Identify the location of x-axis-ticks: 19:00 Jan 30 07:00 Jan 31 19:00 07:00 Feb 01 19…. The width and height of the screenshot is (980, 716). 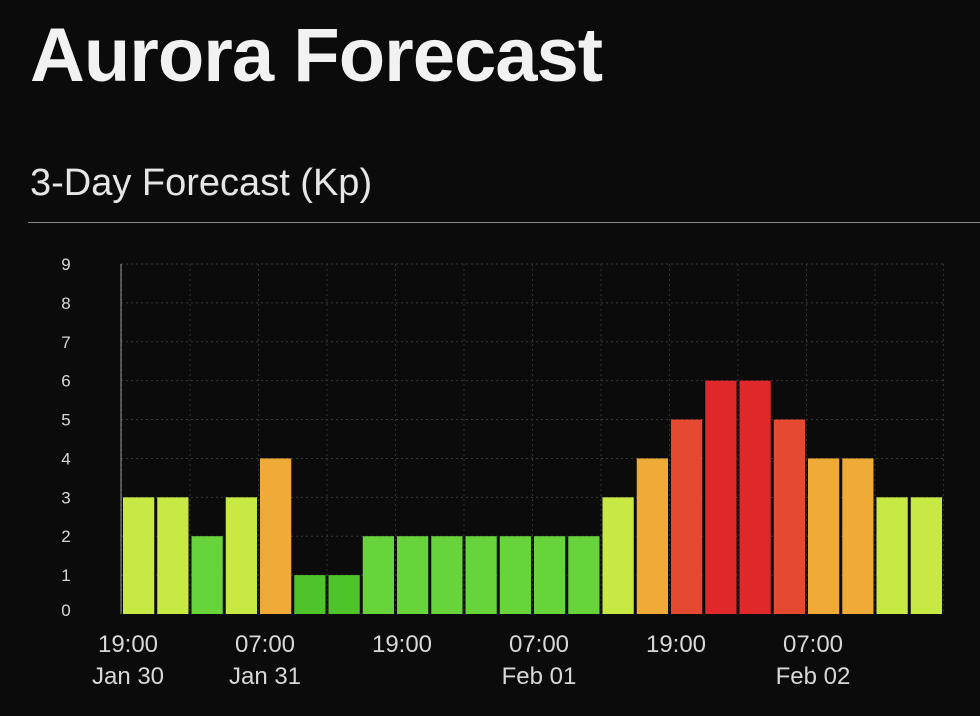
(471, 660).